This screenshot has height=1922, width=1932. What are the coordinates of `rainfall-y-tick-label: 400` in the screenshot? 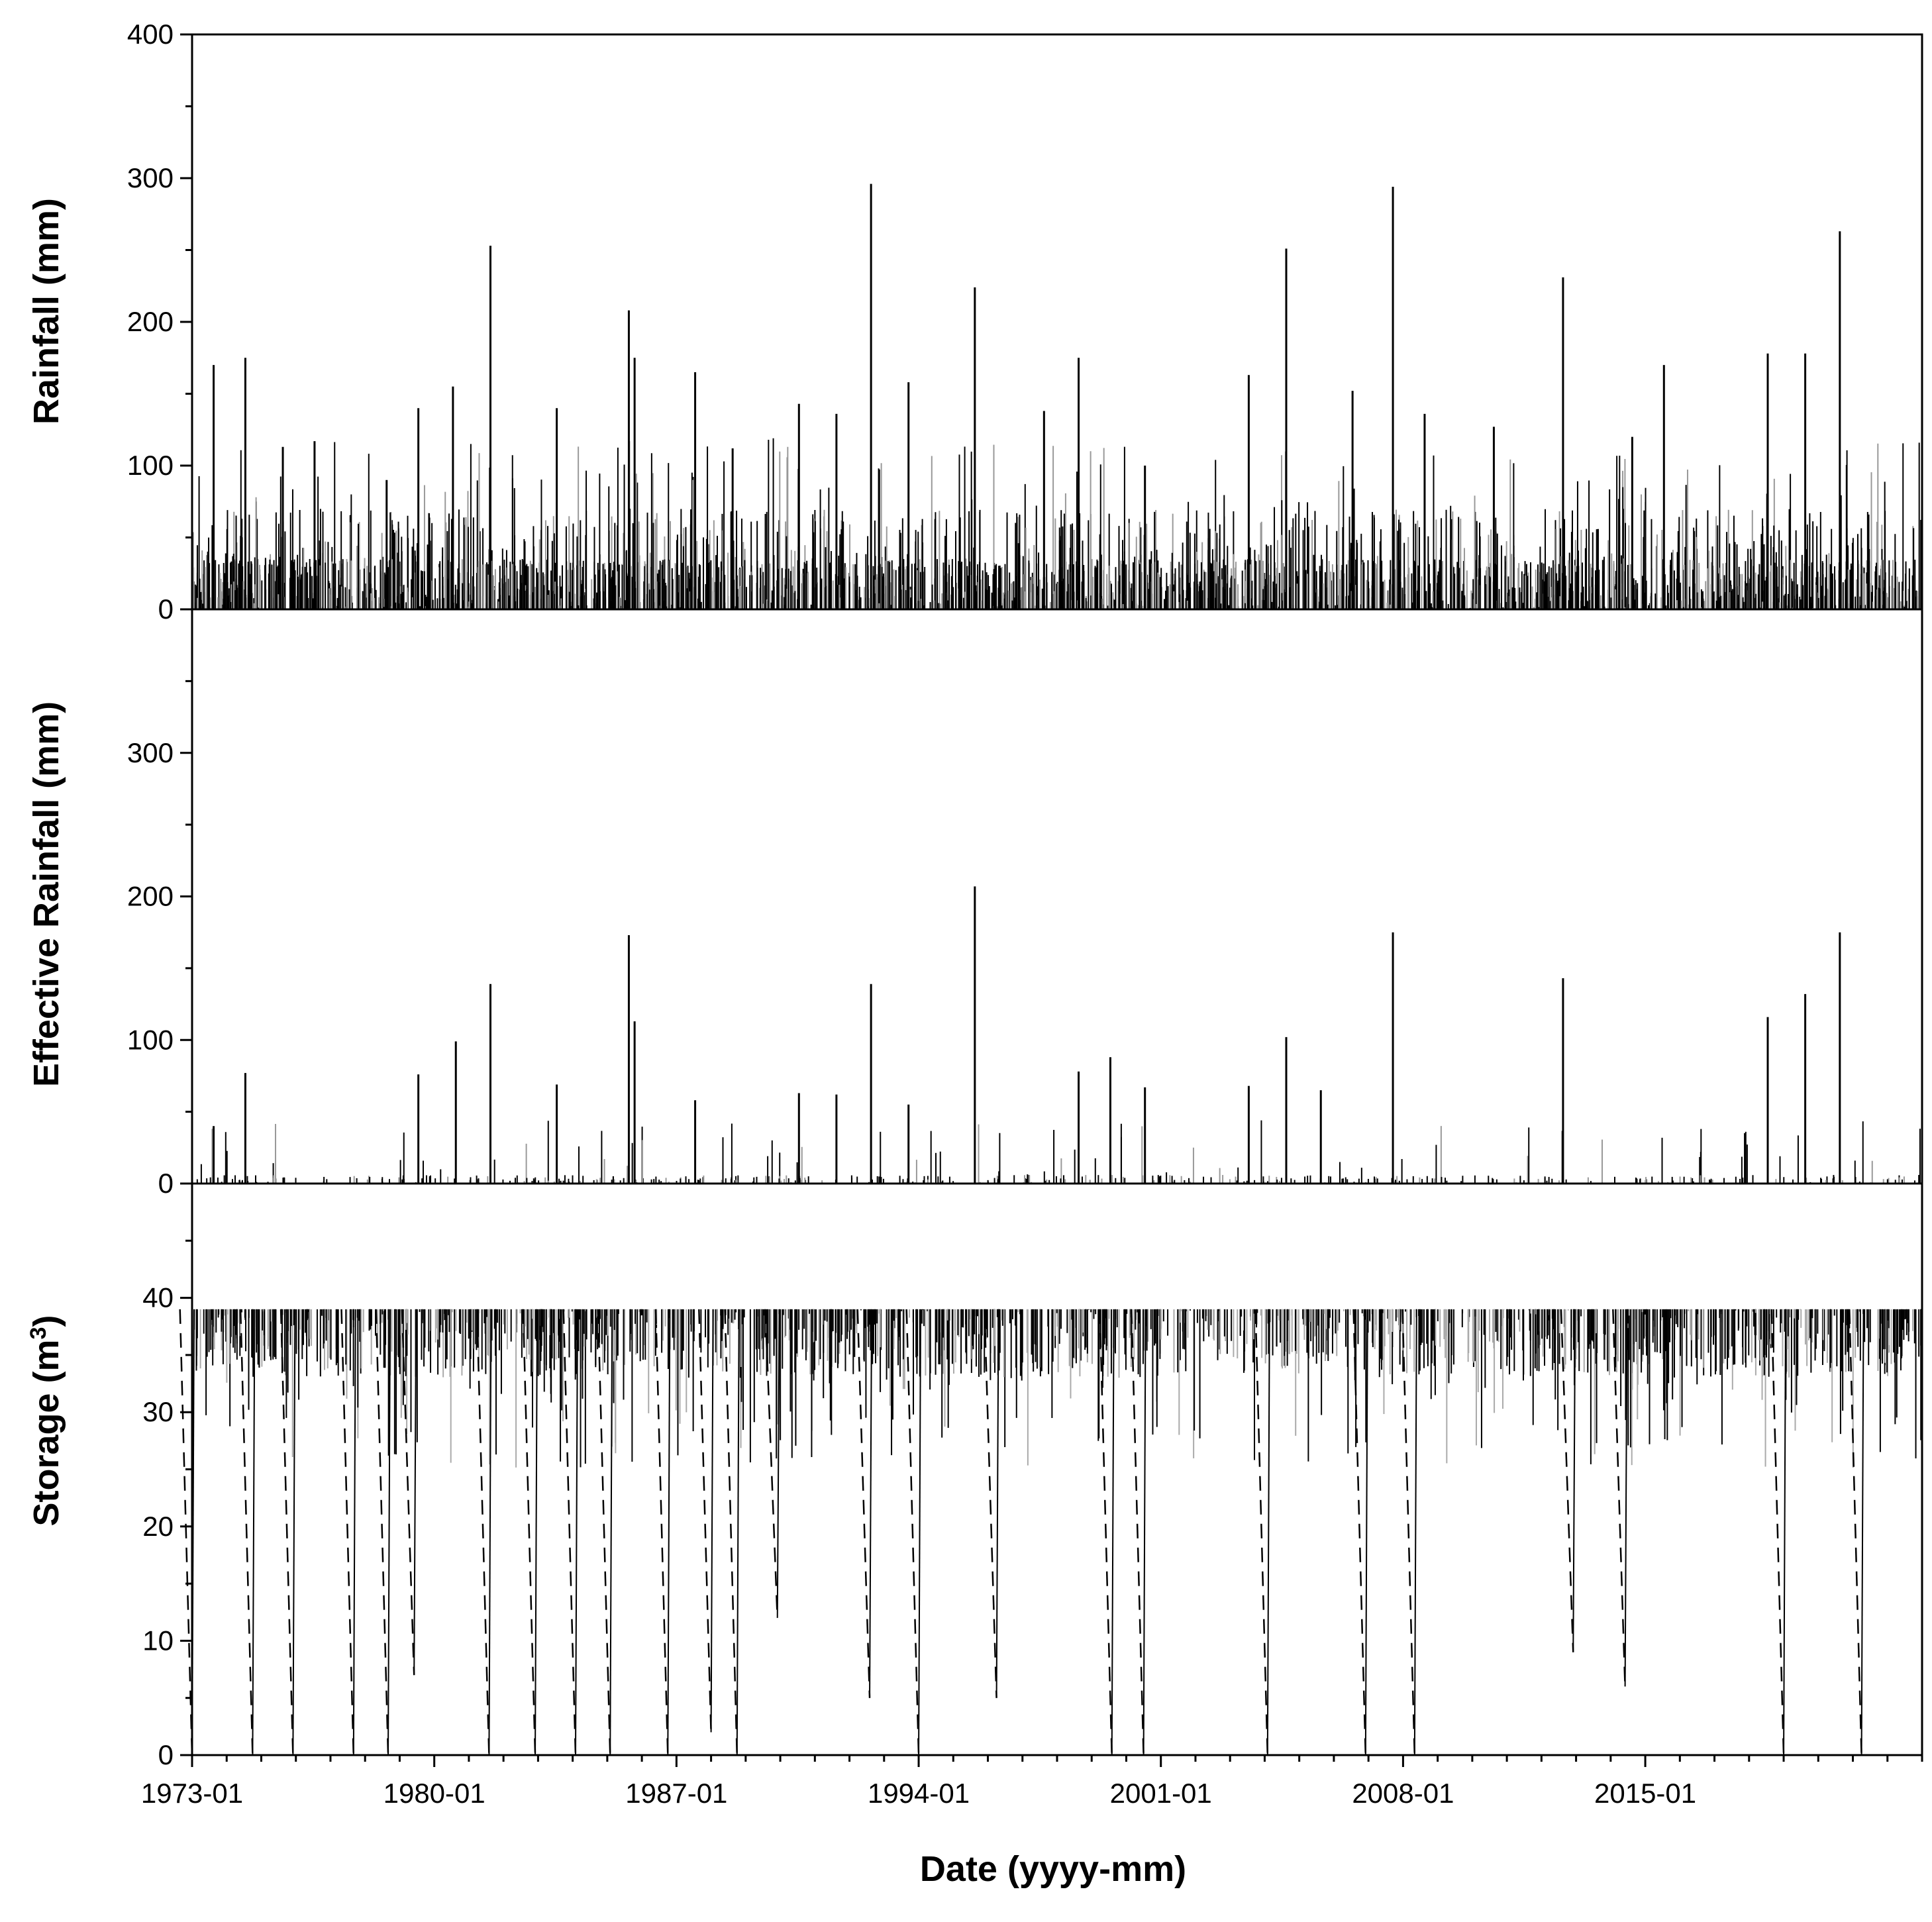 It's located at (150, 34).